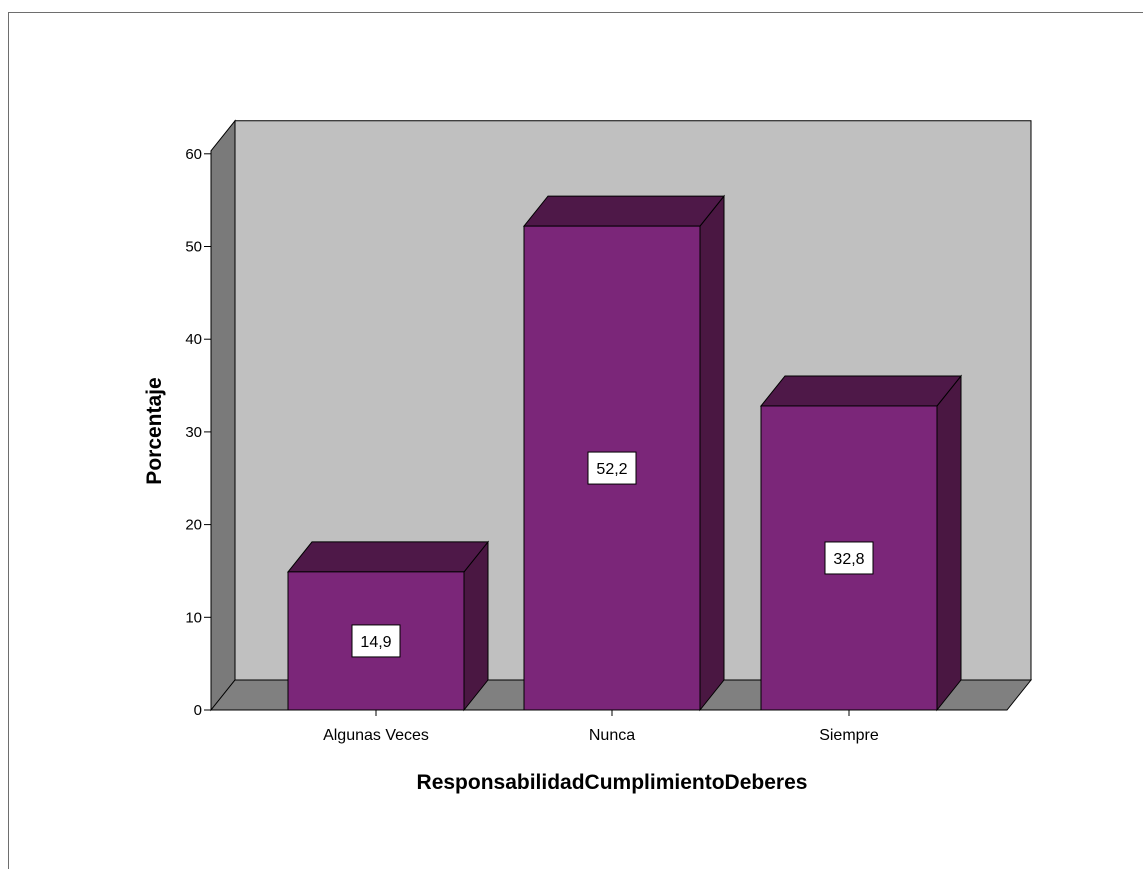 This screenshot has height=874, width=1144. I want to click on y-tick-label: 50, so click(193, 247).